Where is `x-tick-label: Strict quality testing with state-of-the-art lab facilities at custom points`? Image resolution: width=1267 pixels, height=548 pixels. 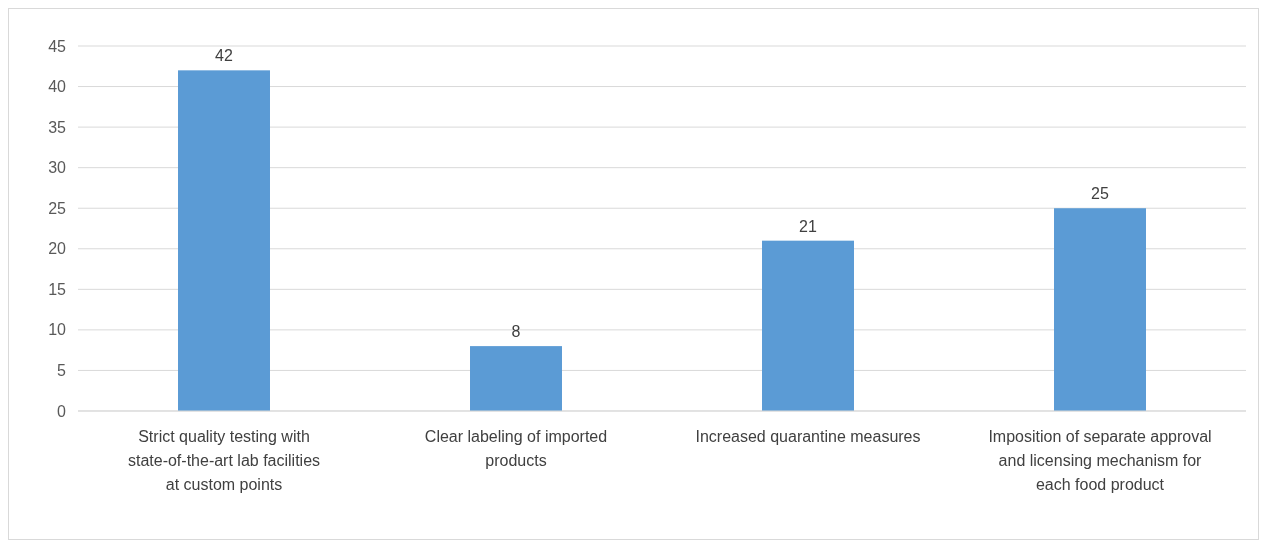
x-tick-label: Strict quality testing with state-of-the-art lab facilities at custom points is located at coordinates (224, 460).